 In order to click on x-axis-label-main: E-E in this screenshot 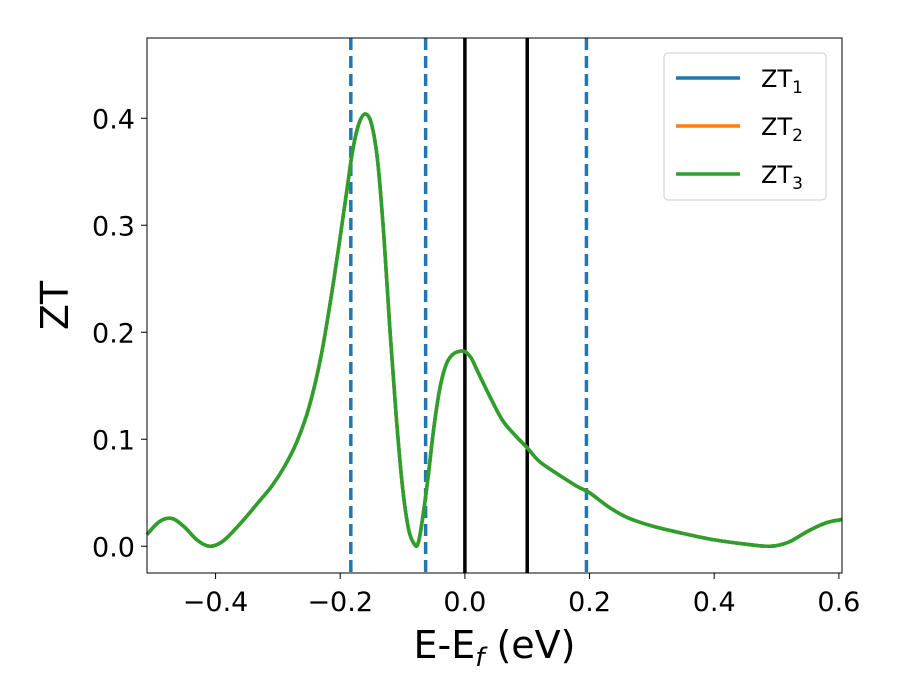, I will do `click(445, 645)`.